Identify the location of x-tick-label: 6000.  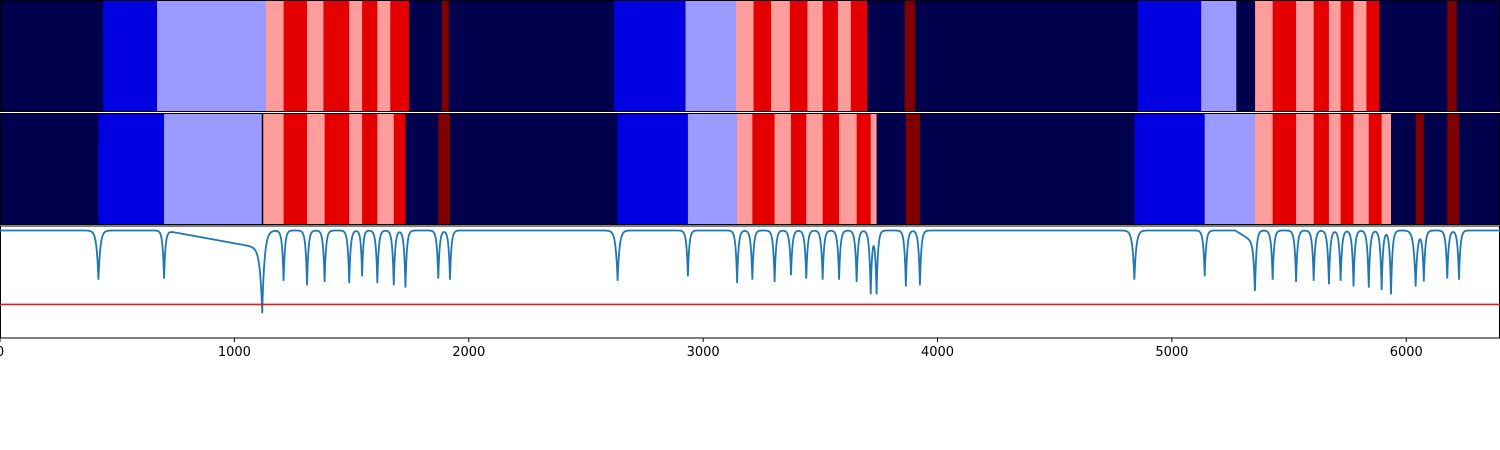
(1406, 352).